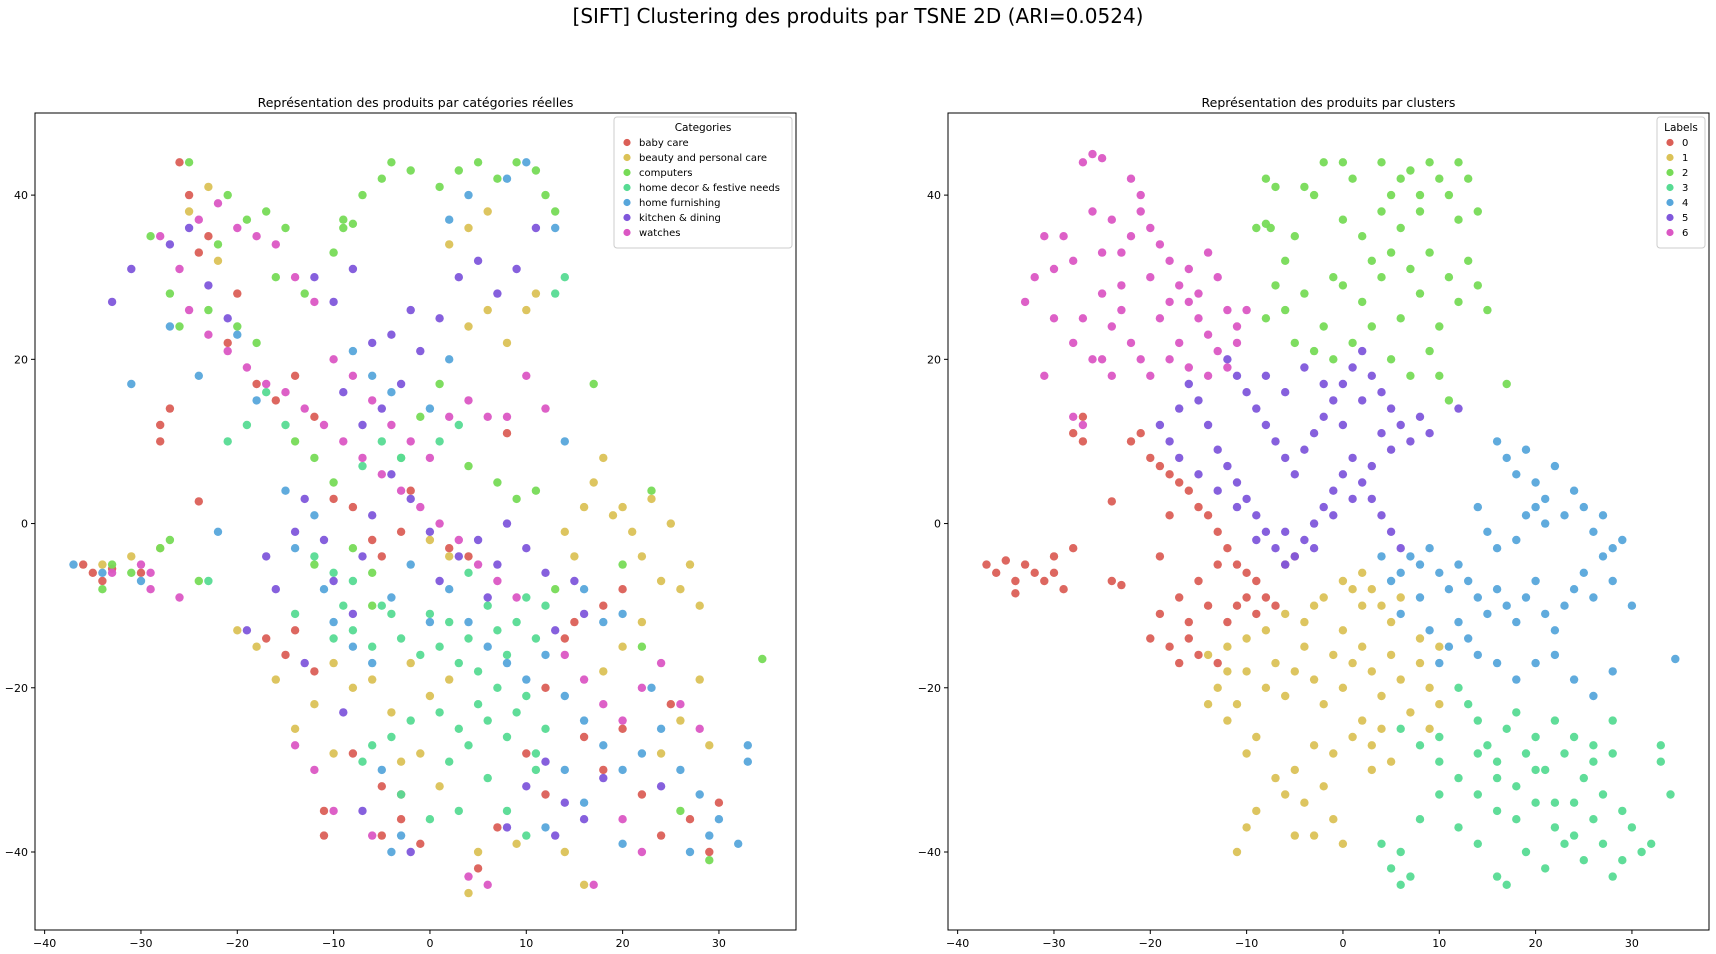 This screenshot has width=1716, height=954. Describe the element at coordinates (1053, 943) in the screenshot. I see `x-tick-label: −30` at that location.